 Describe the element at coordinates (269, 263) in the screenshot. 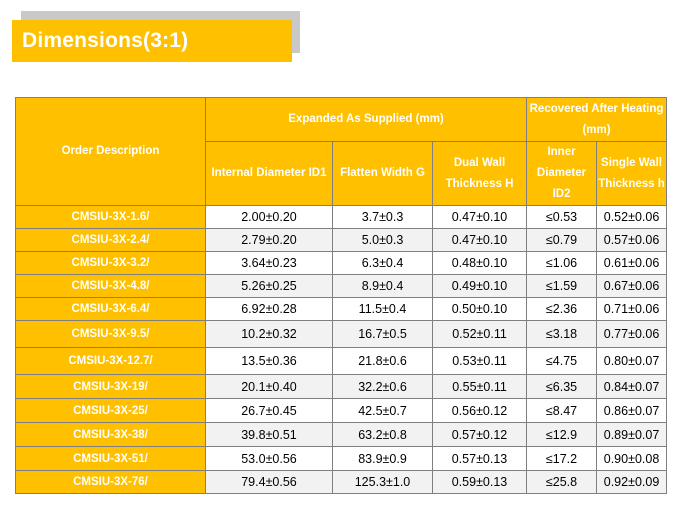

I see `value-cell-id1: 3.64±0.23` at that location.